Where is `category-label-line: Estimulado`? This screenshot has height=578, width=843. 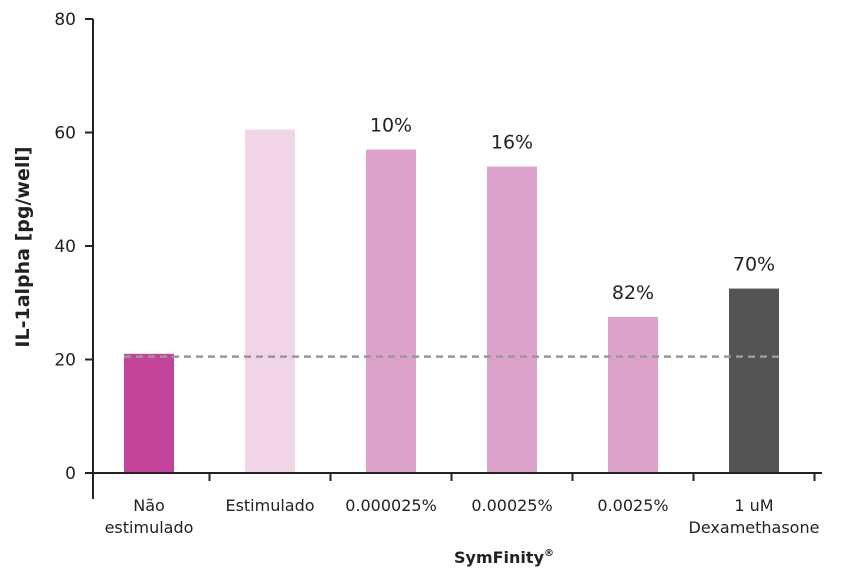
category-label-line: Estimulado is located at coordinates (269, 505).